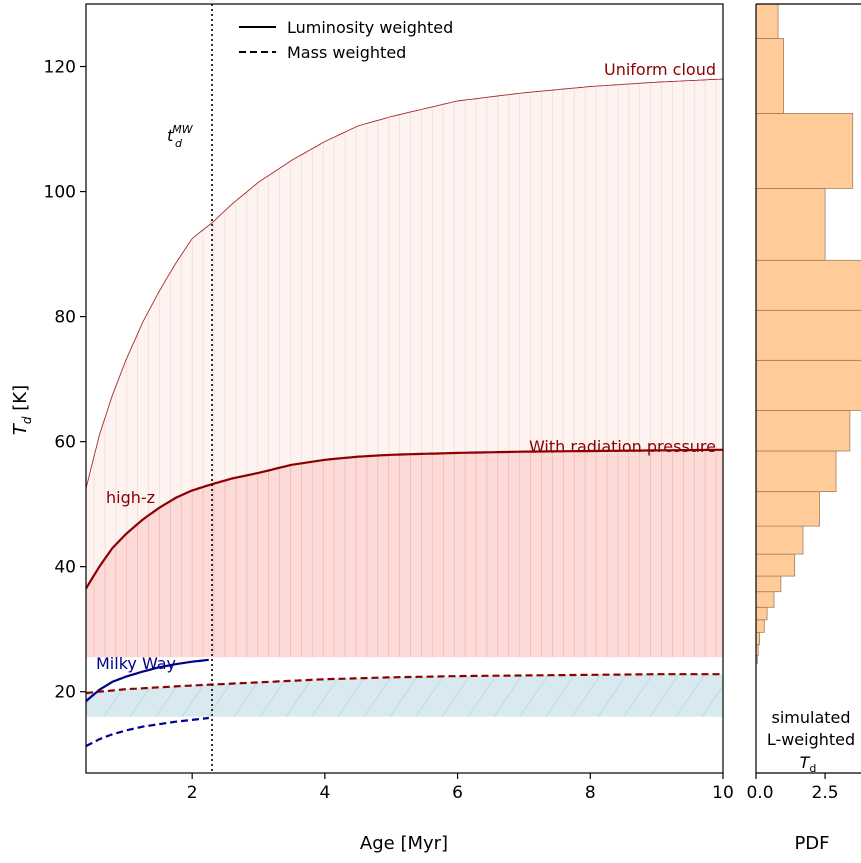 The height and width of the screenshot is (863, 861). What do you see at coordinates (660, 69) in the screenshot?
I see `label-uniform-cloud: Uniform cloud` at bounding box center [660, 69].